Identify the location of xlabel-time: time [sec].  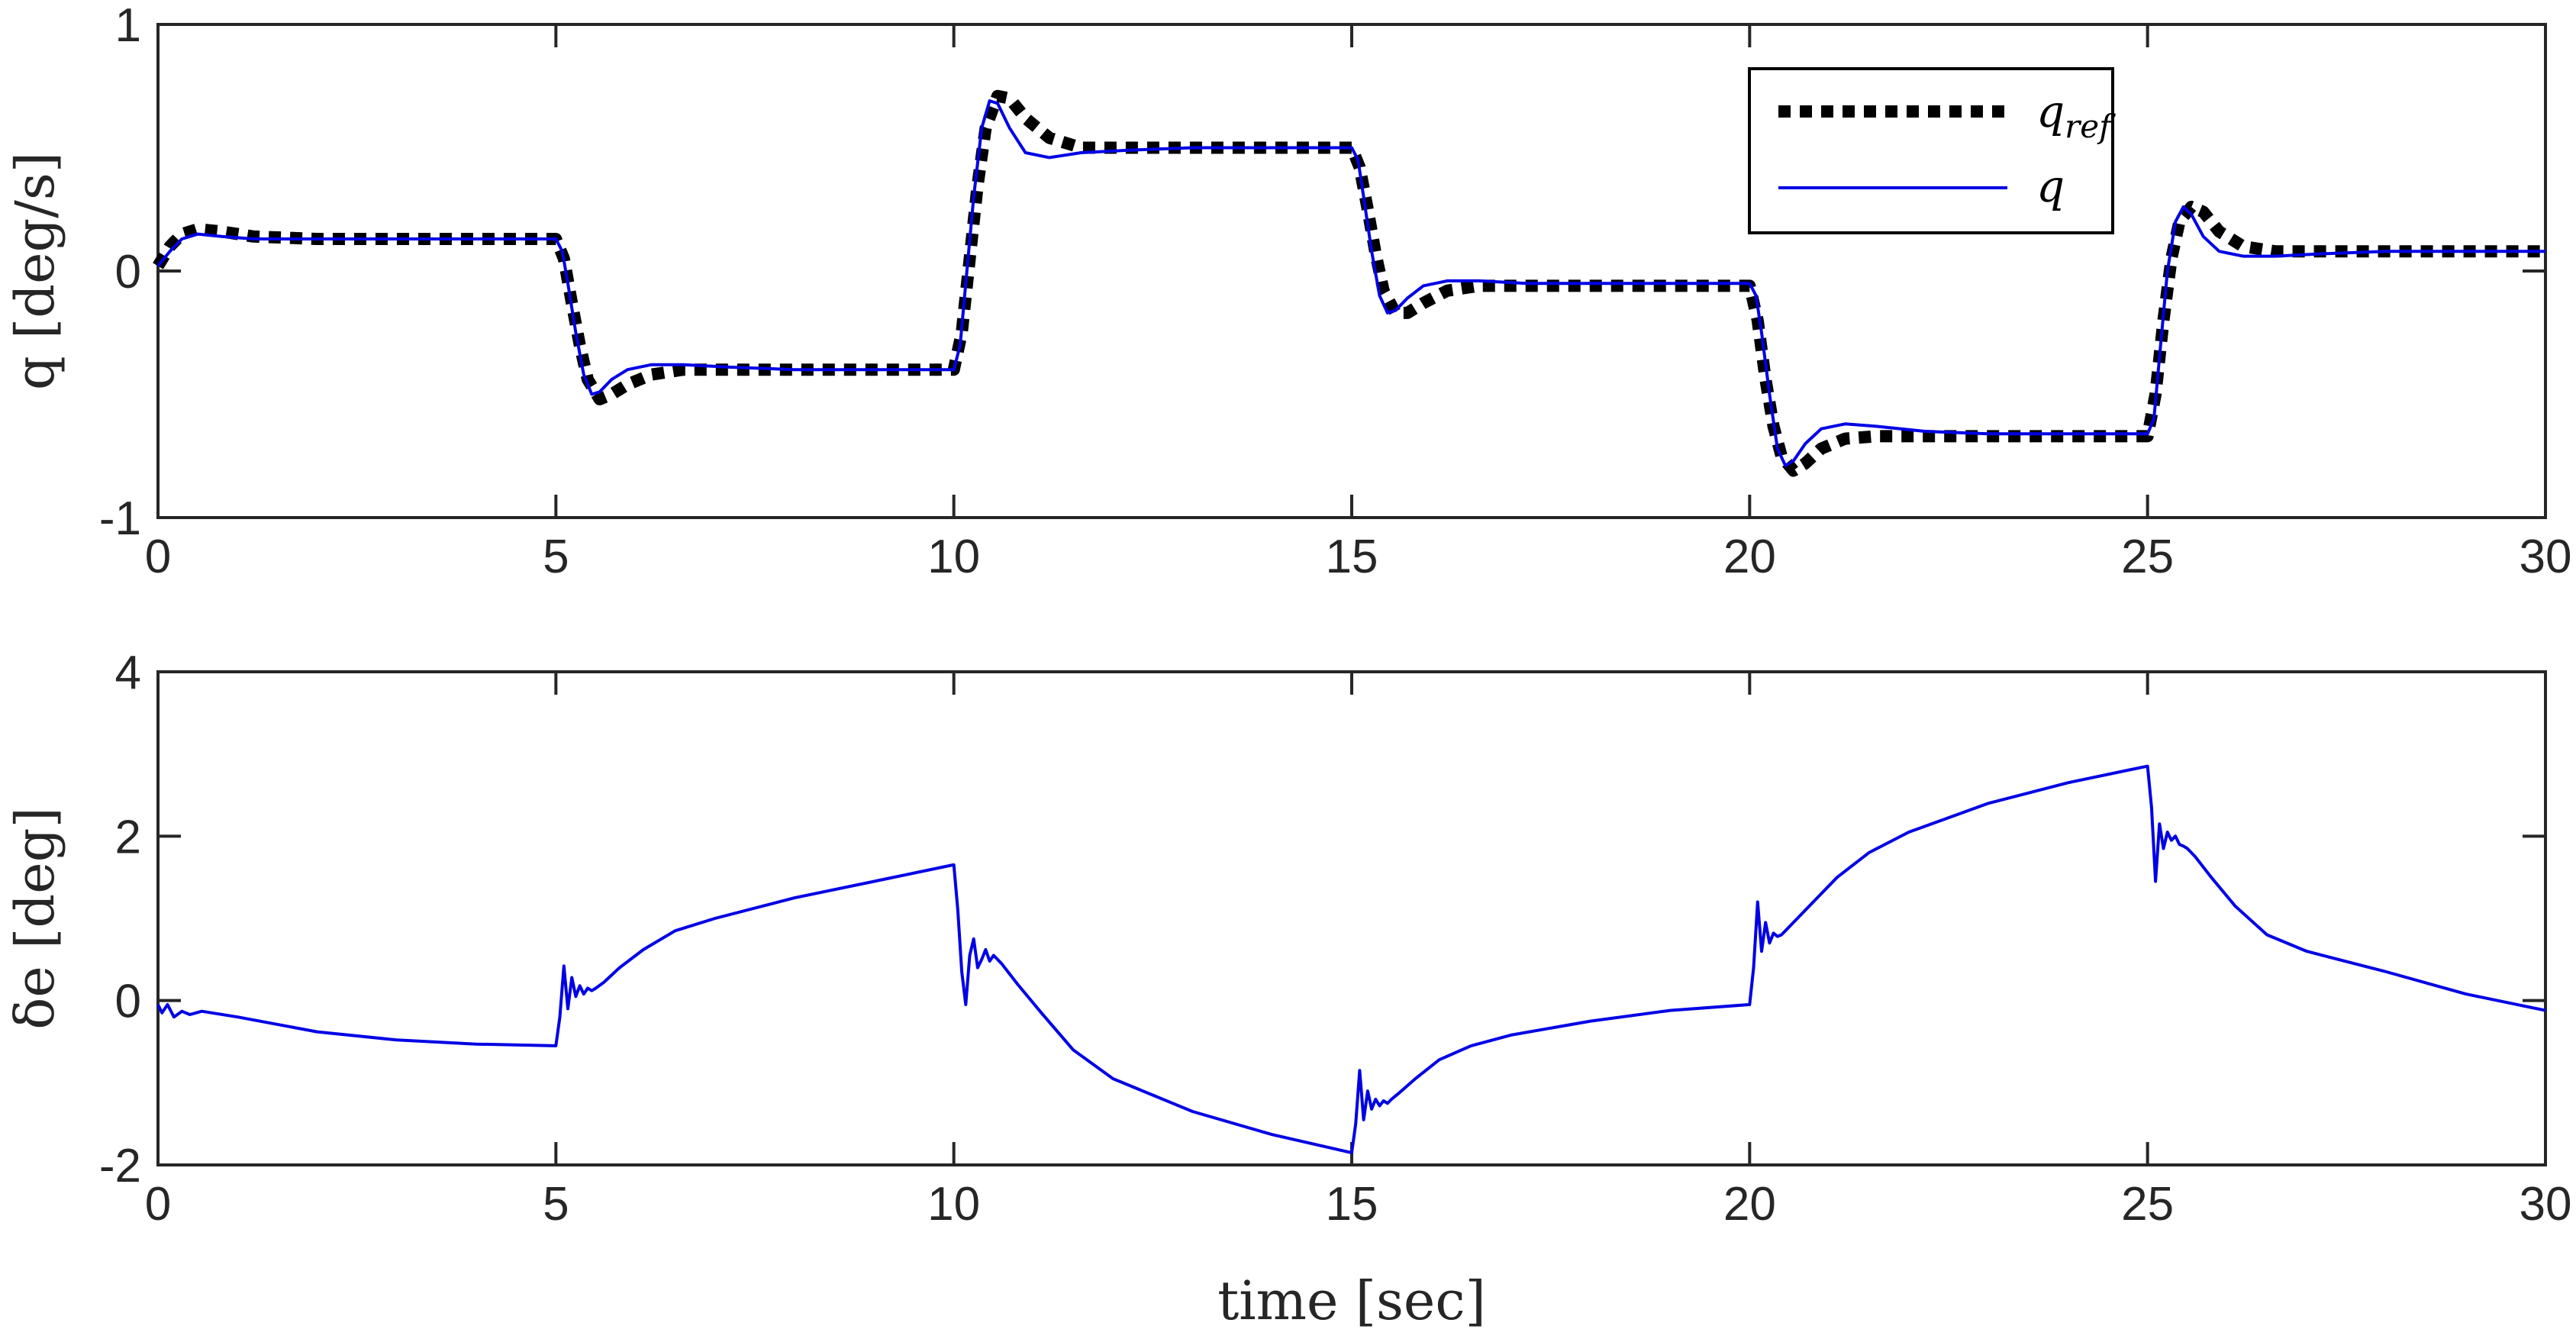
(1351, 1301).